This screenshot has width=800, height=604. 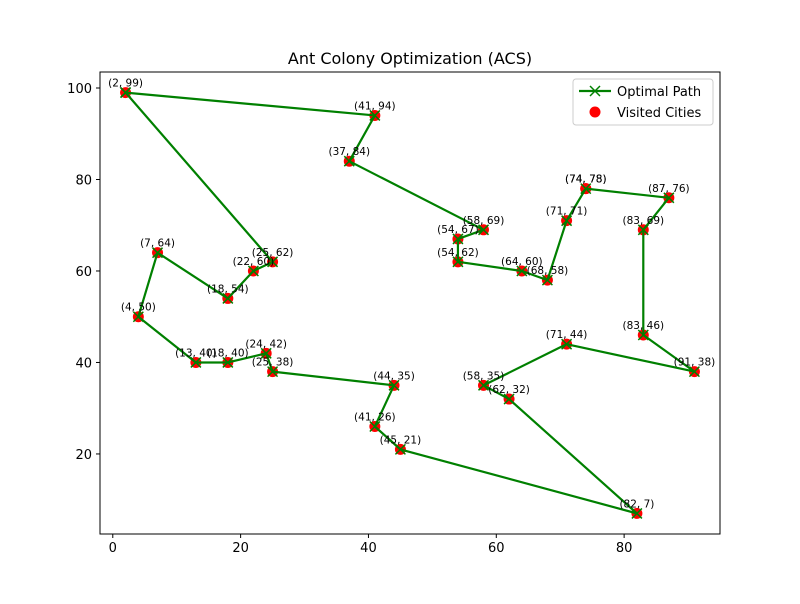 What do you see at coordinates (368, 548) in the screenshot?
I see `x-tick-label: 40` at bounding box center [368, 548].